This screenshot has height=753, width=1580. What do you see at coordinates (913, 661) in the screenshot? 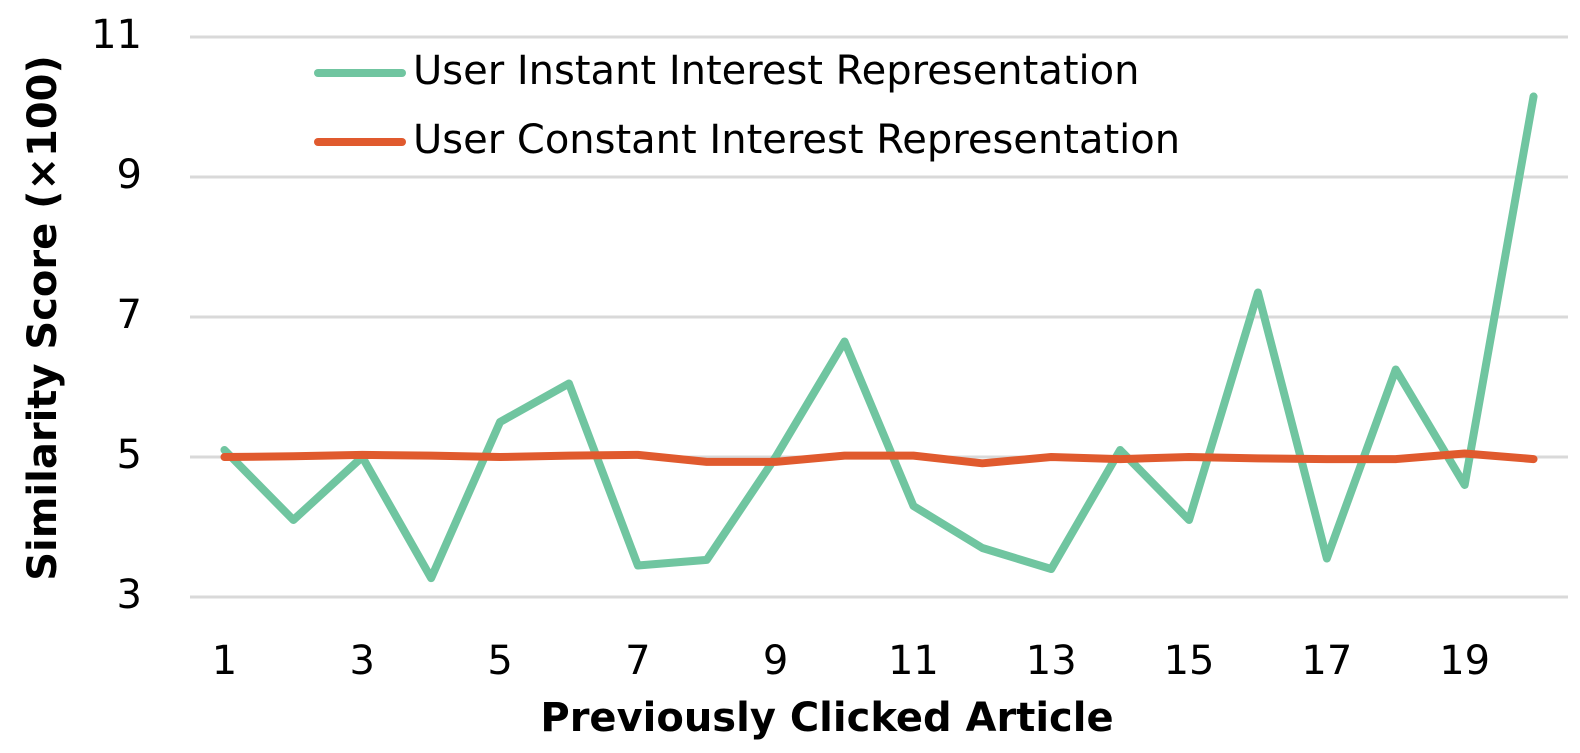
I see `x-tick-label: 11` at bounding box center [913, 661].